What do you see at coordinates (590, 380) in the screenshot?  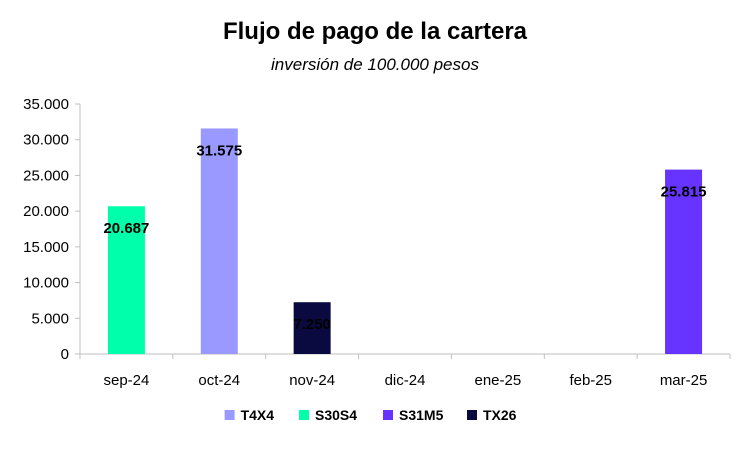 I see `x-tick-label: feb-25` at bounding box center [590, 380].